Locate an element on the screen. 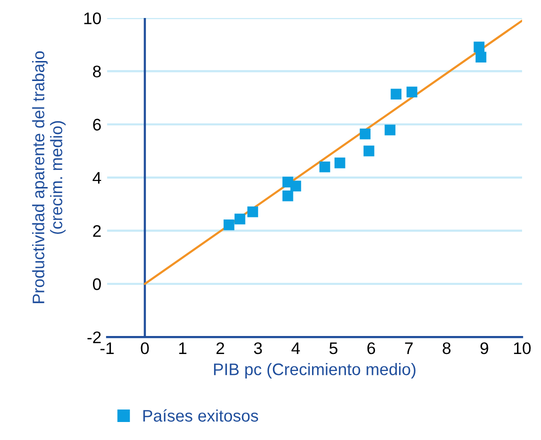  y-tick-label: 6 is located at coordinates (97, 124).